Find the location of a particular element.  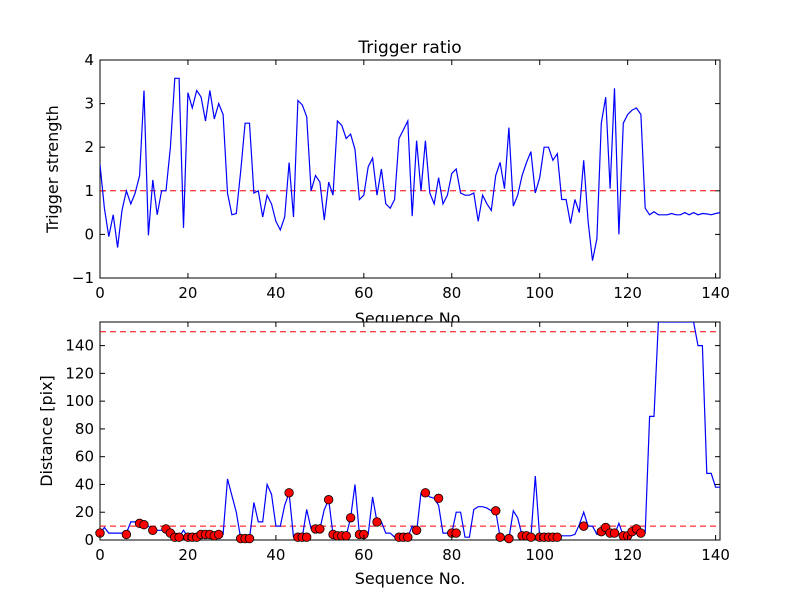

bottom-ytick-label: 40 is located at coordinates (84, 484).